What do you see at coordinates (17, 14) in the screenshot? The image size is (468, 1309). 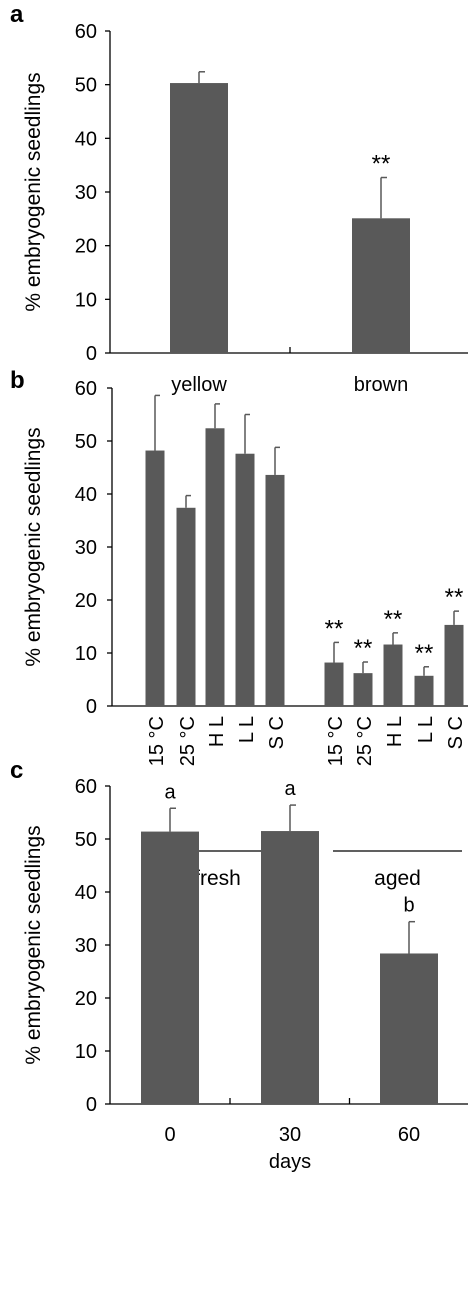 I see `panel-letter: a` at bounding box center [17, 14].